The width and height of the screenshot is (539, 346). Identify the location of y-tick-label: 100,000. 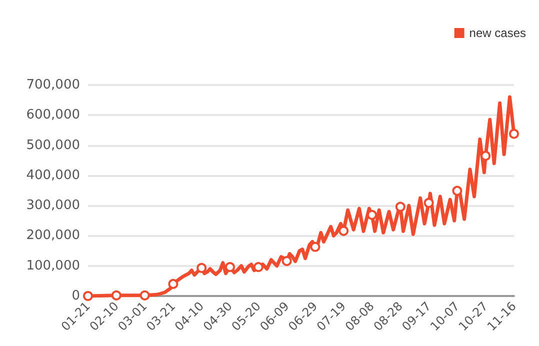
(53, 266).